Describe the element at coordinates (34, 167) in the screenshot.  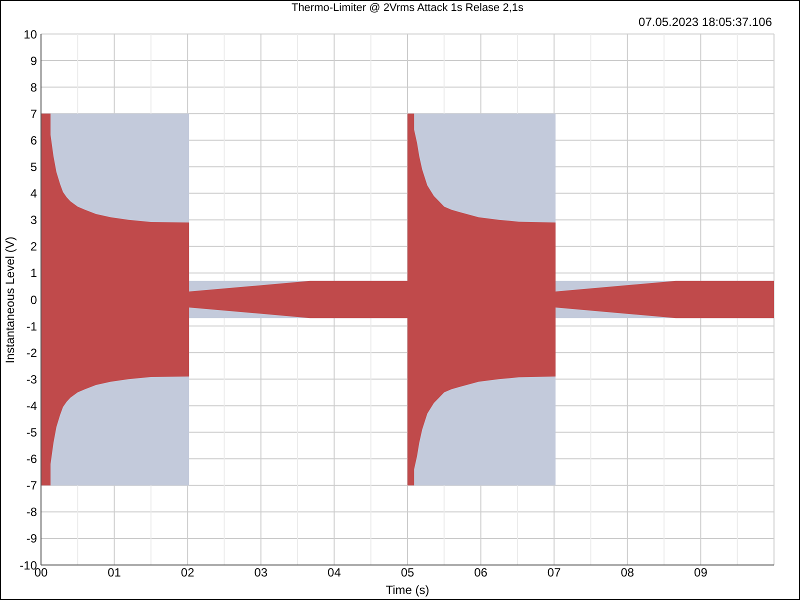
I see `y-tick-label: 5` at that location.